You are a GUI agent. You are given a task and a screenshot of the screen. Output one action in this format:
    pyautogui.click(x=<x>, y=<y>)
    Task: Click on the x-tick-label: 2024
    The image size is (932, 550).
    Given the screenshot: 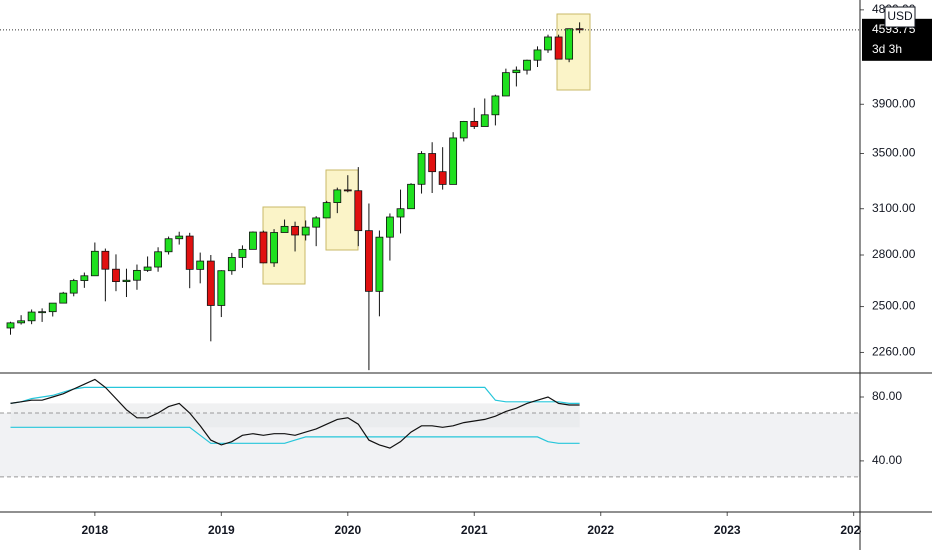 What is the action you would take?
    pyautogui.click(x=853, y=530)
    